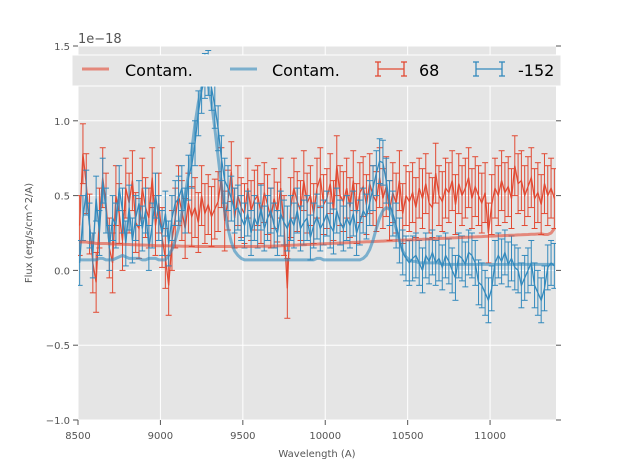  I want to click on x-tick-label: 11000, so click(490, 436).